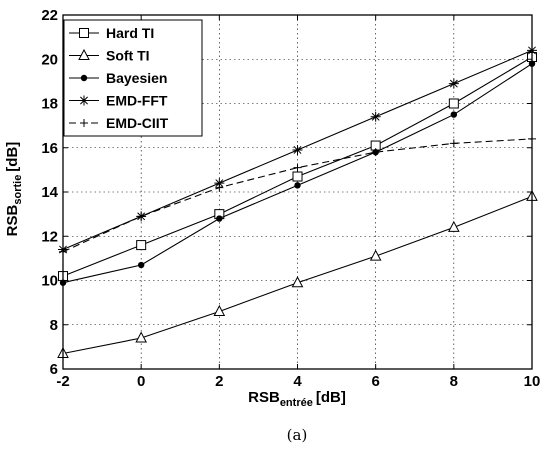  Describe the element at coordinates (130, 33) in the screenshot. I see `legend-label-hard-ti: Hard TI` at that location.